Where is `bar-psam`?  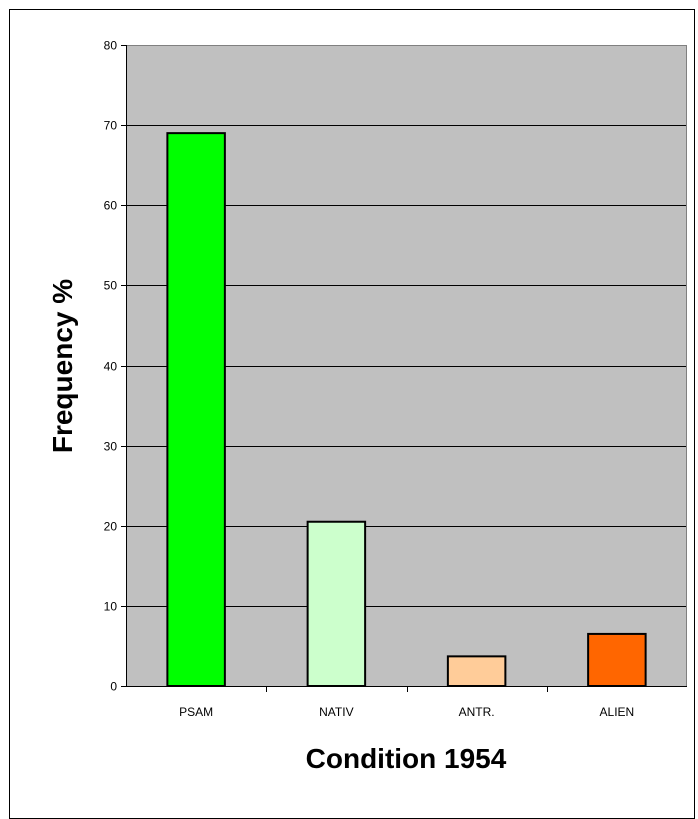 bar-psam is located at coordinates (196, 409).